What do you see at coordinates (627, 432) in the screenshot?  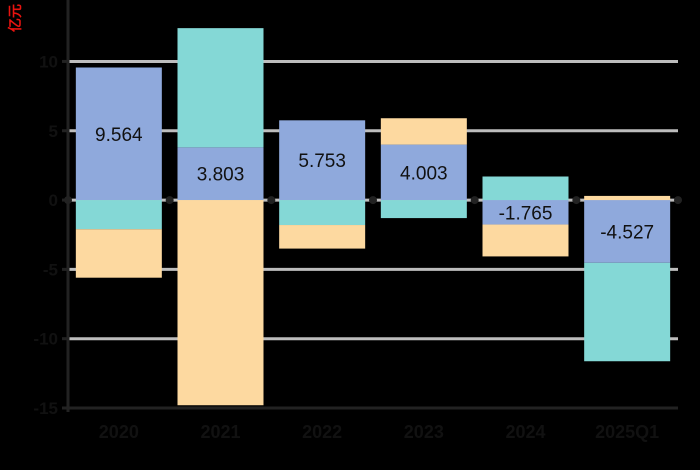 I see `x-tick-label: 2025Q1` at bounding box center [627, 432].